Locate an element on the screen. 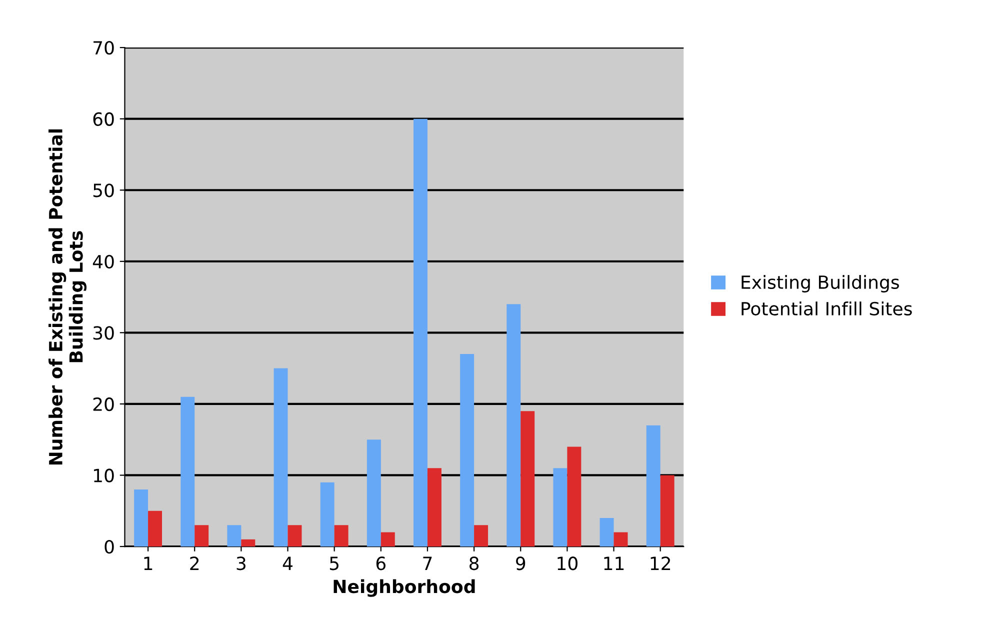  x-tick-label: 8 is located at coordinates (474, 563).